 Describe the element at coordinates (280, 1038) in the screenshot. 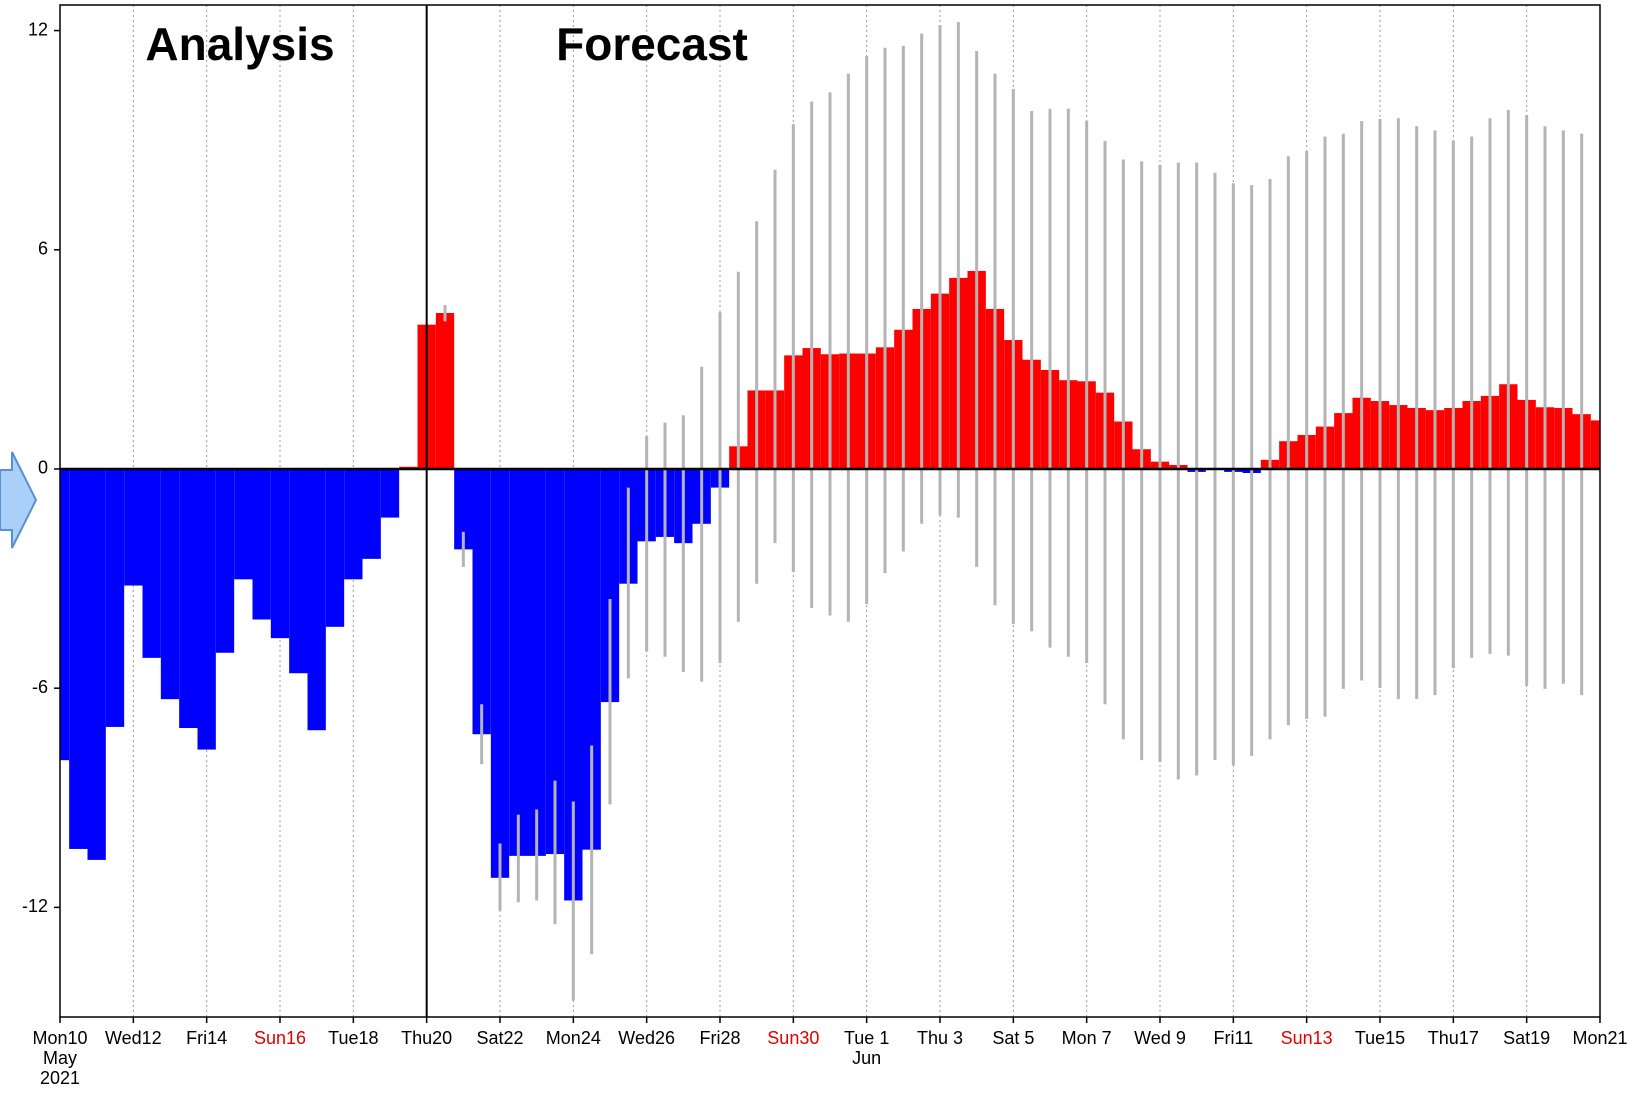

I see `x-tick-label: Sun16` at that location.